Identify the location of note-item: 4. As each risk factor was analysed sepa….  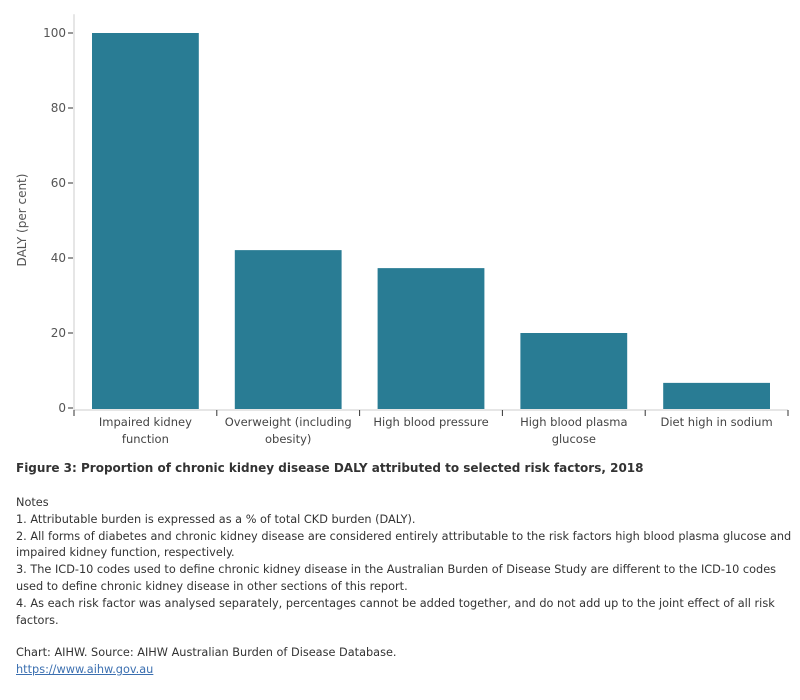
(395, 611).